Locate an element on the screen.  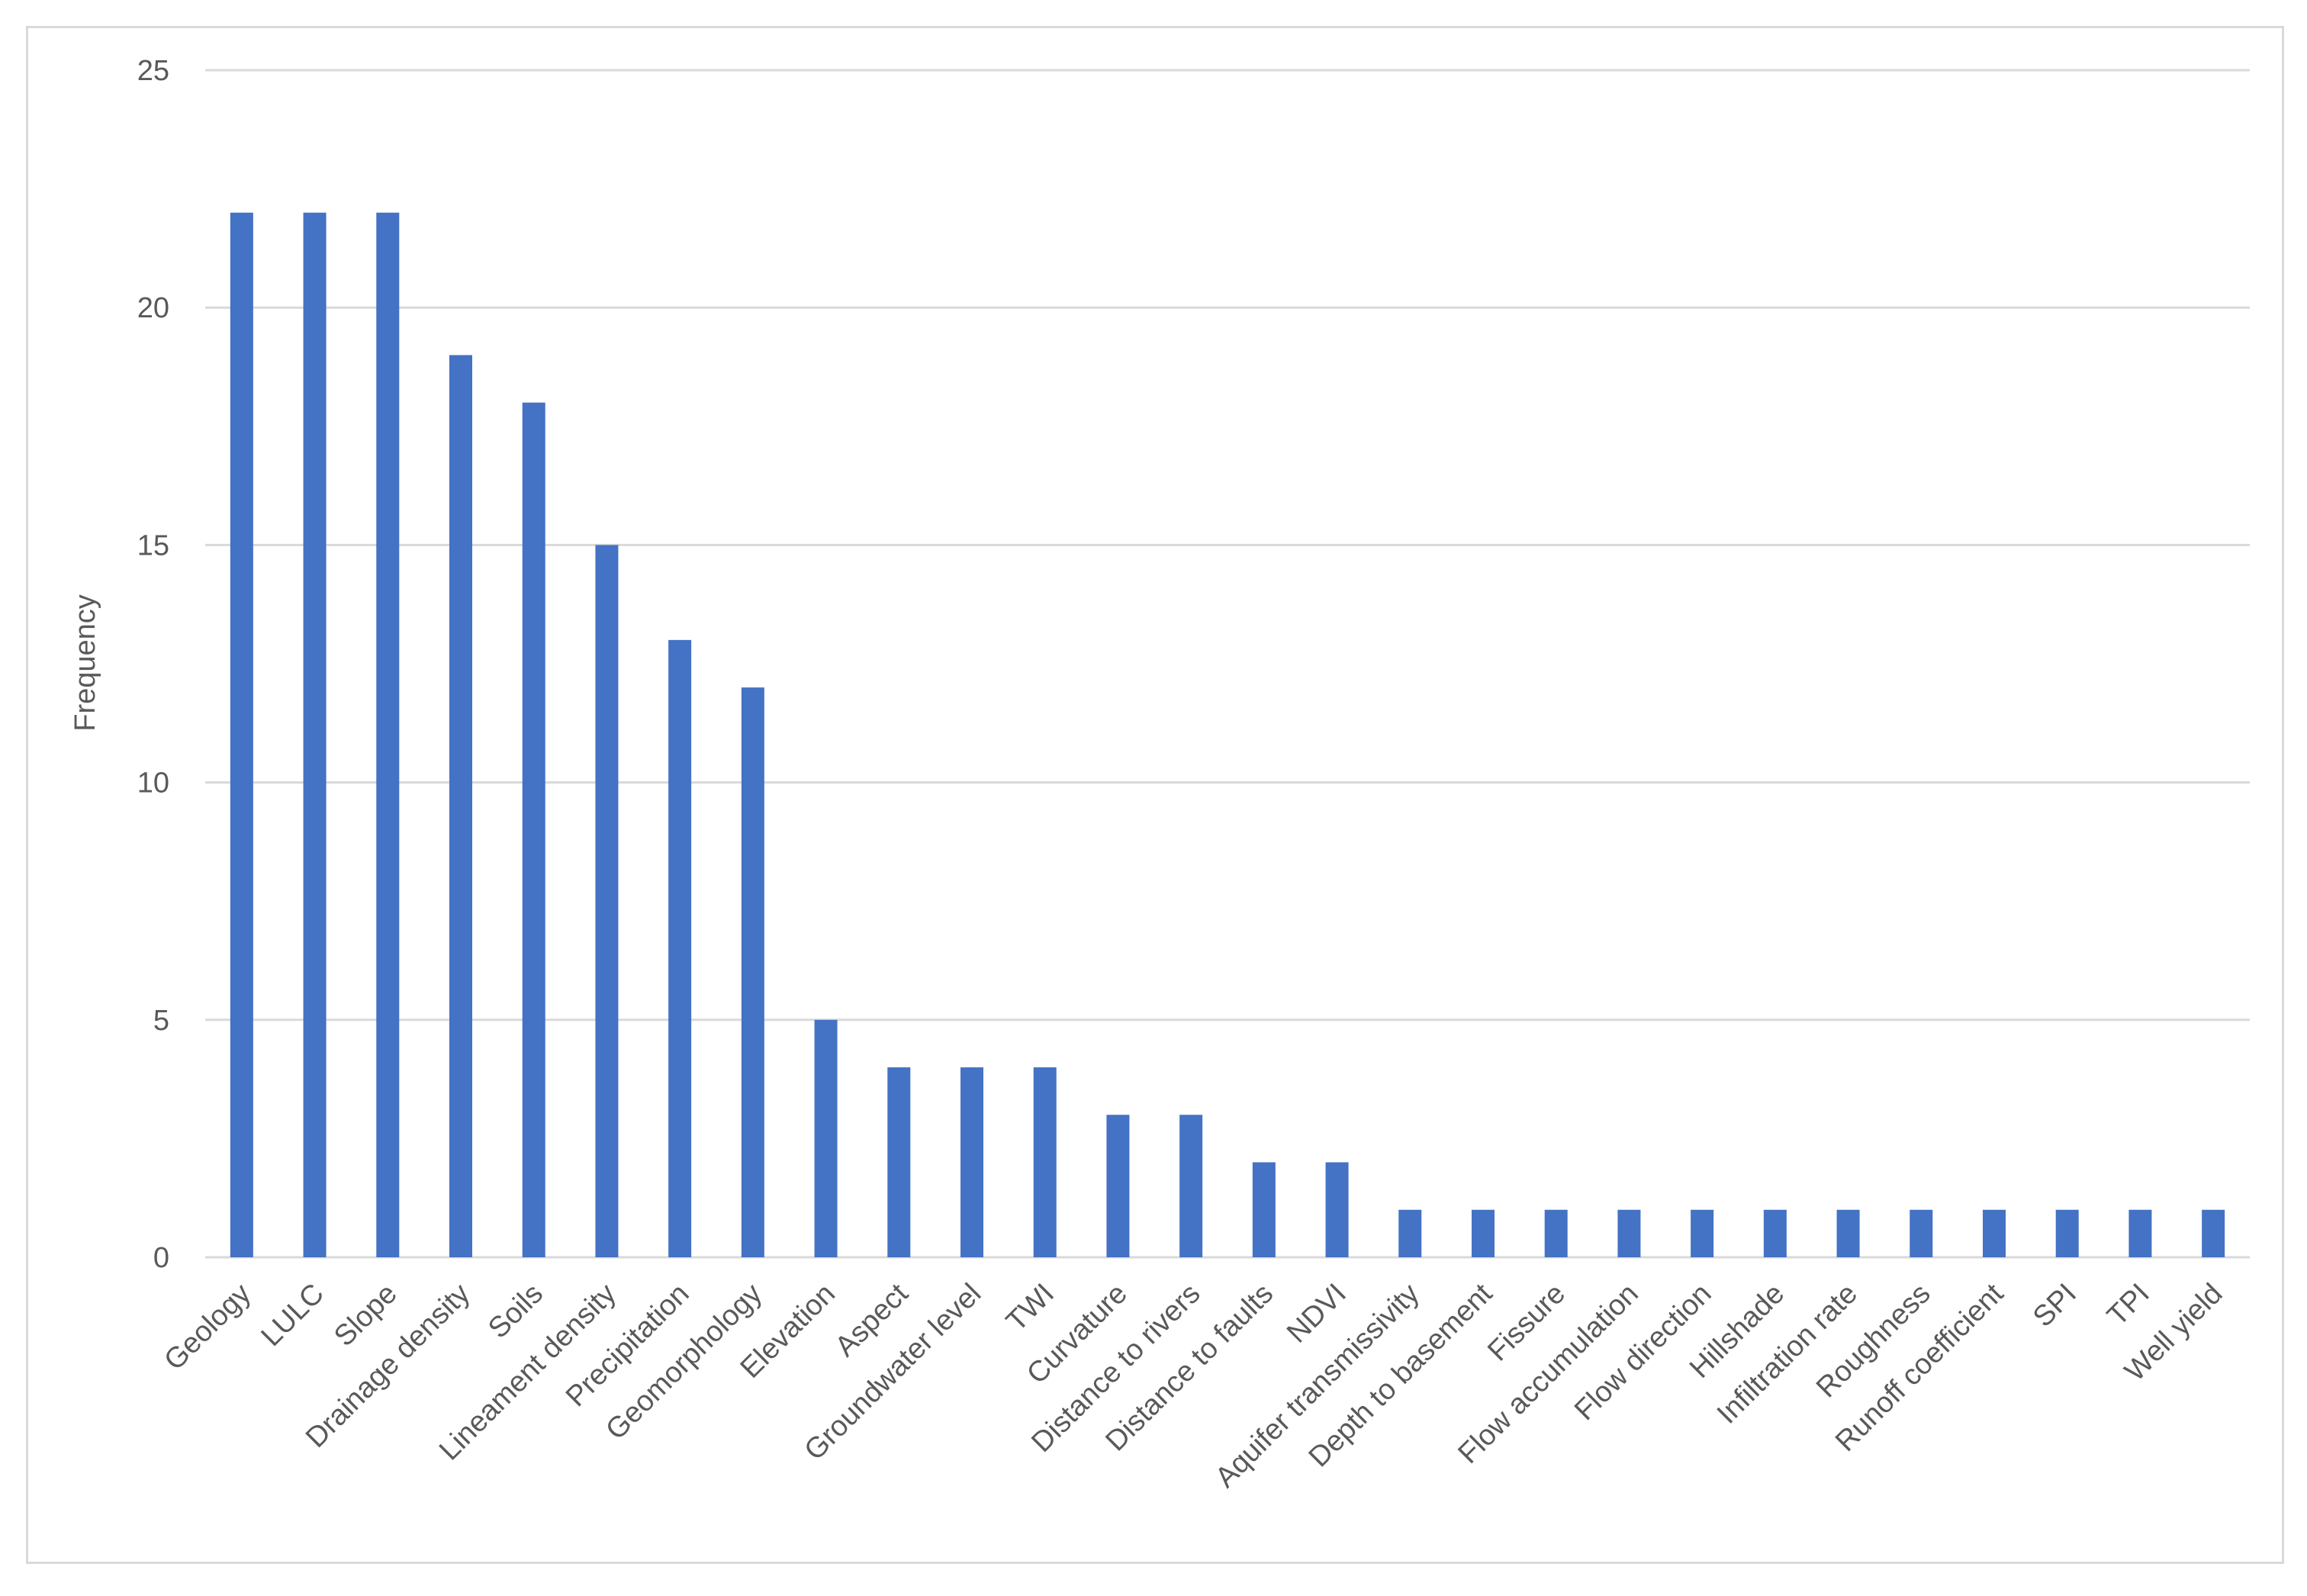
x-tick-label: SPI is located at coordinates (2055, 1306).